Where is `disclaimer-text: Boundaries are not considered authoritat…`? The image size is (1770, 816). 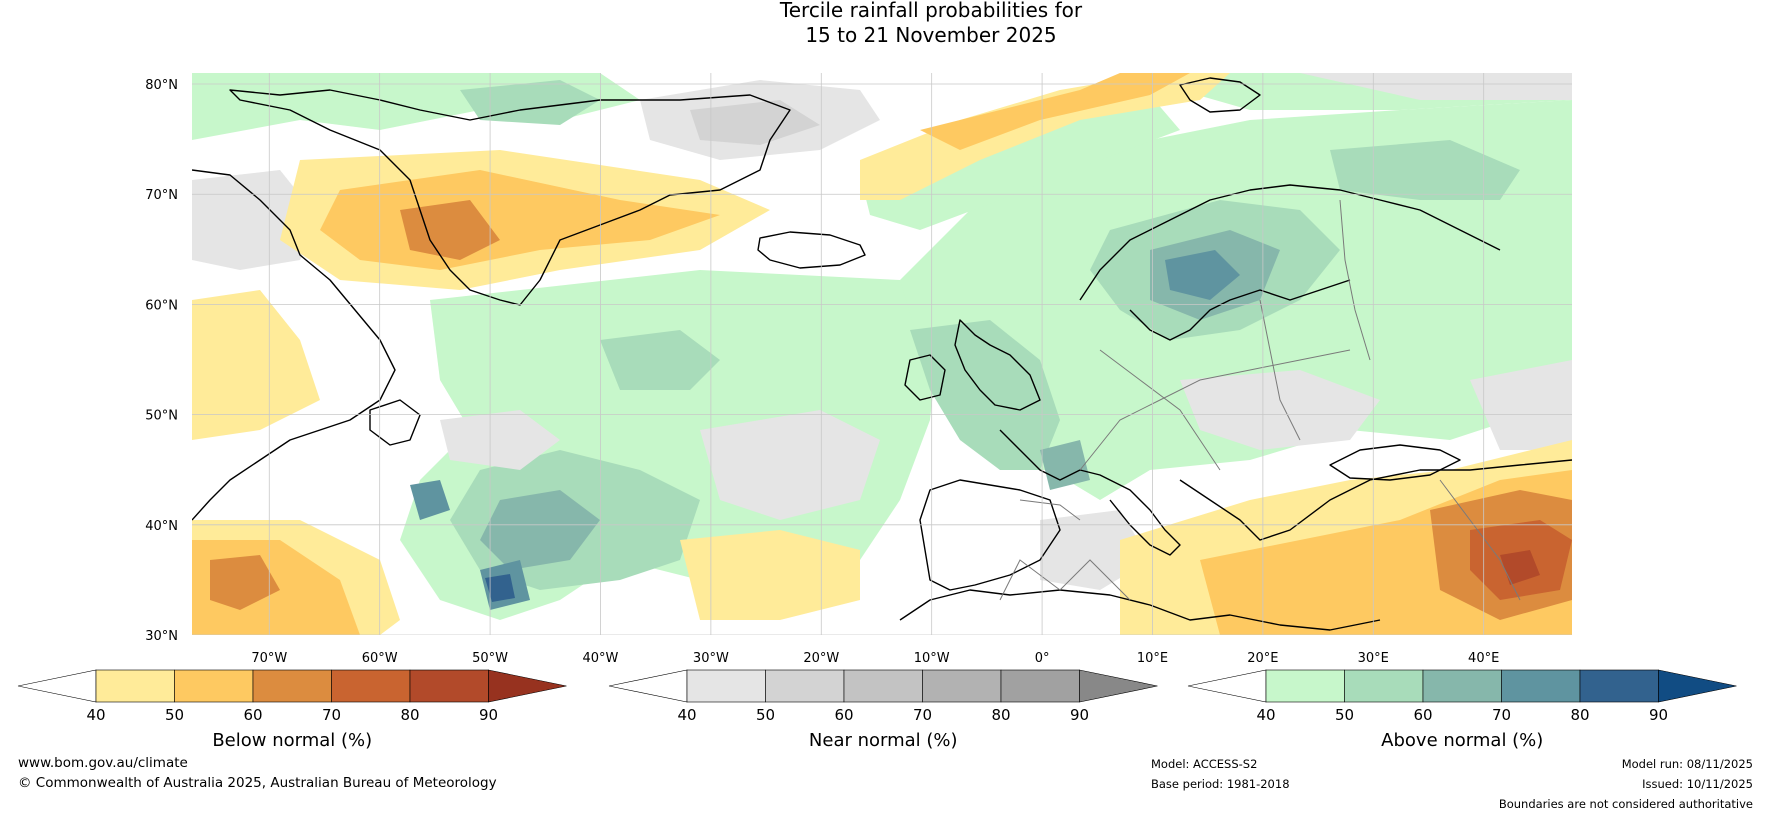
disclaimer-text: Boundaries are not considered authoritat… is located at coordinates (1625, 804).